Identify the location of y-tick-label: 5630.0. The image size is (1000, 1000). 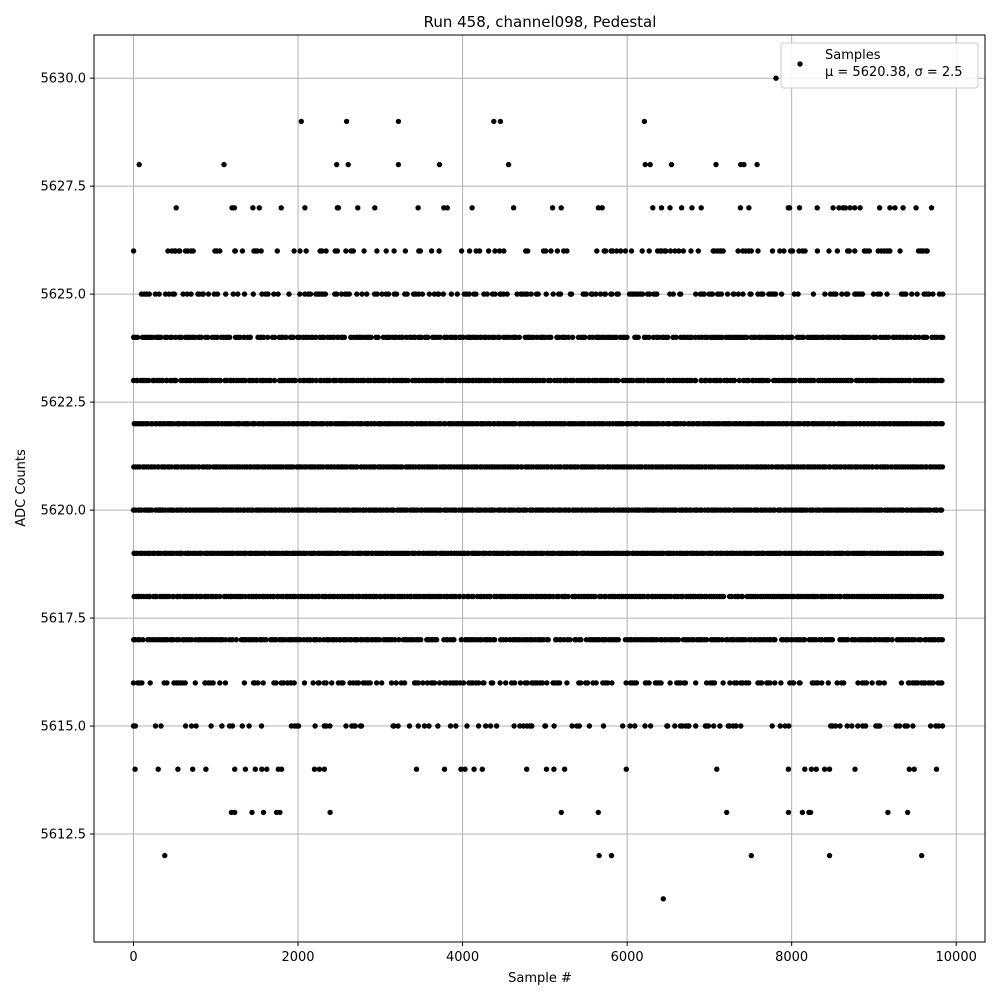
(64, 79).